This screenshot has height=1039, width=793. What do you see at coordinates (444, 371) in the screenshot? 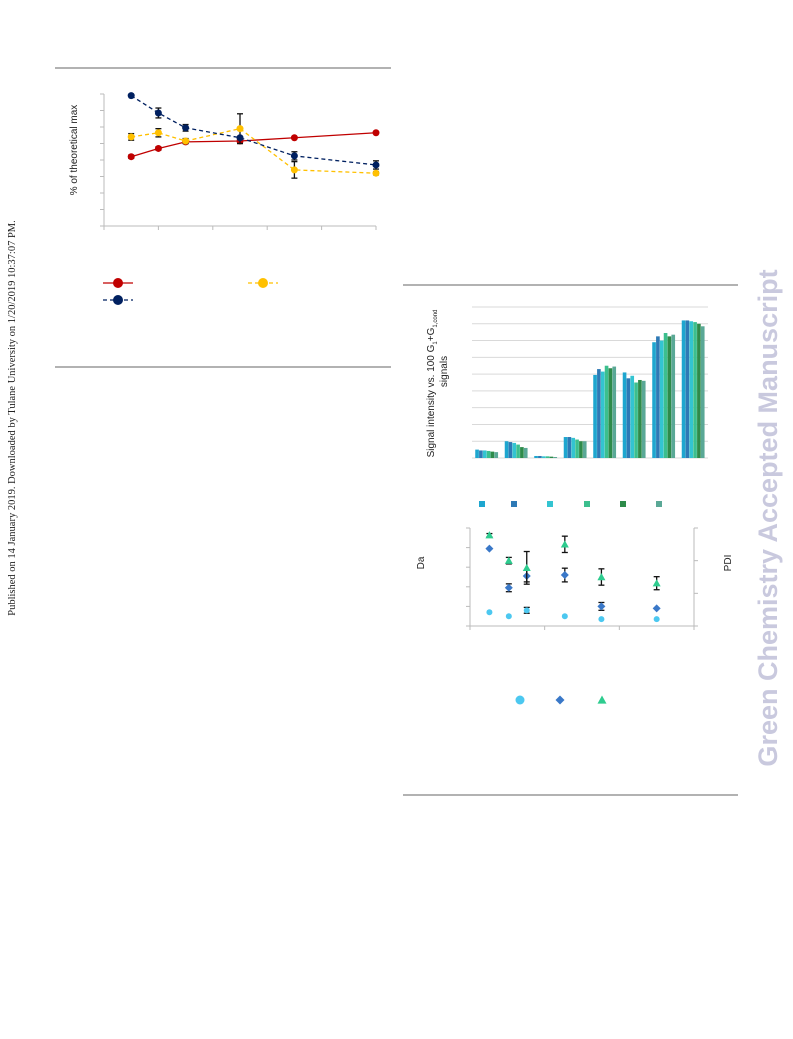
I see `y-axis-label: signals` at bounding box center [444, 371].